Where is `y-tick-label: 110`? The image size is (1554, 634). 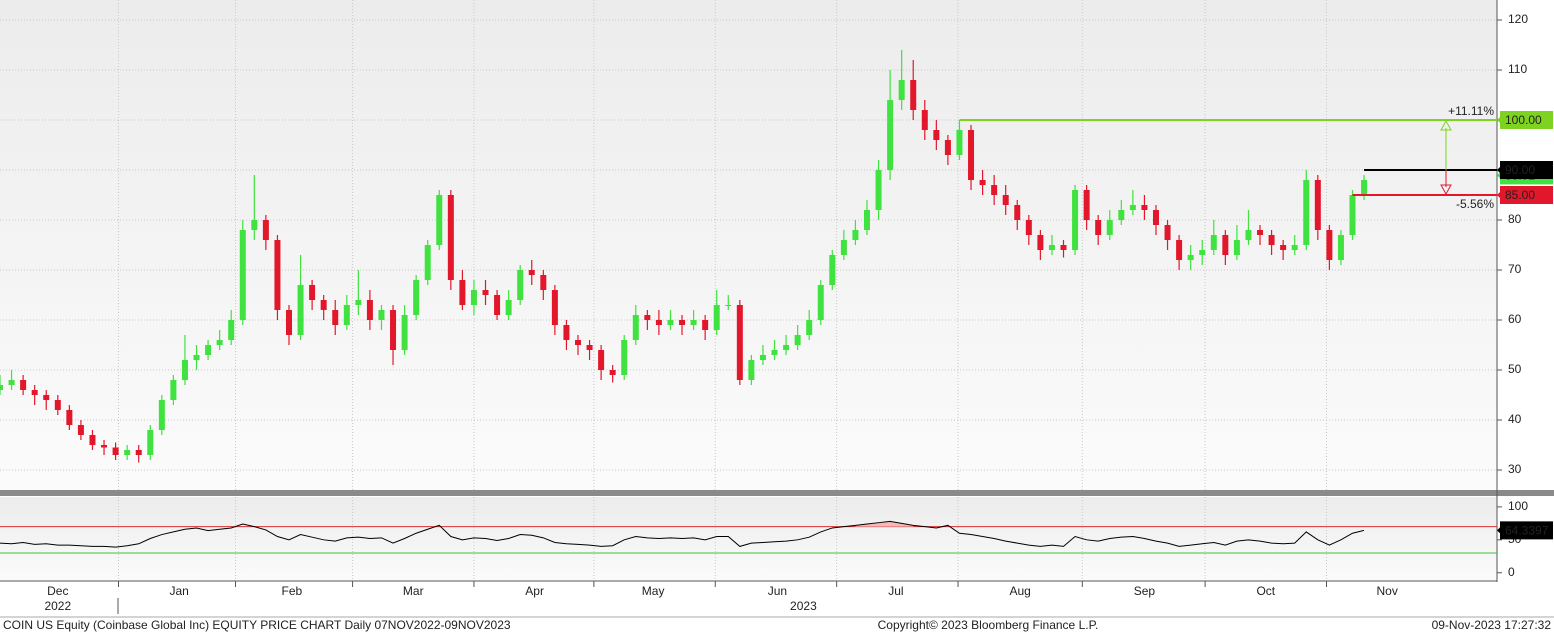 y-tick-label: 110 is located at coordinates (1517, 69).